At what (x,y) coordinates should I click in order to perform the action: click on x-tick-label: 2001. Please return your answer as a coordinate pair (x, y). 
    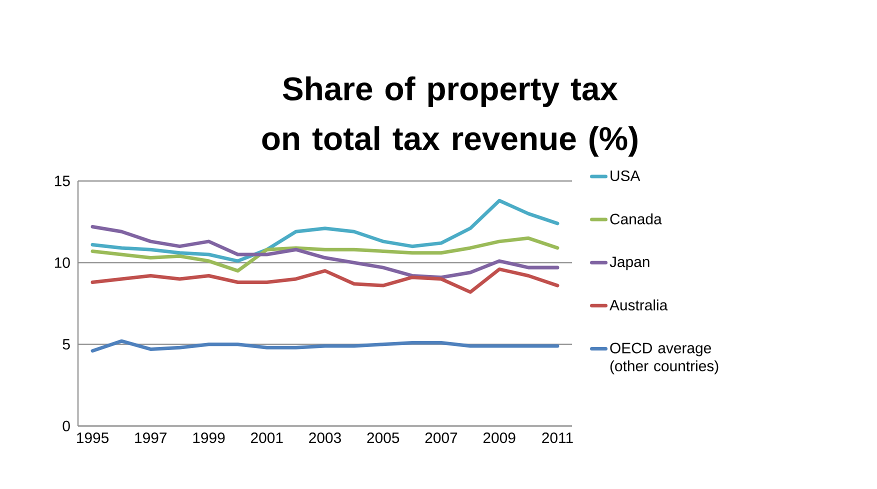
    Looking at the image, I should click on (267, 438).